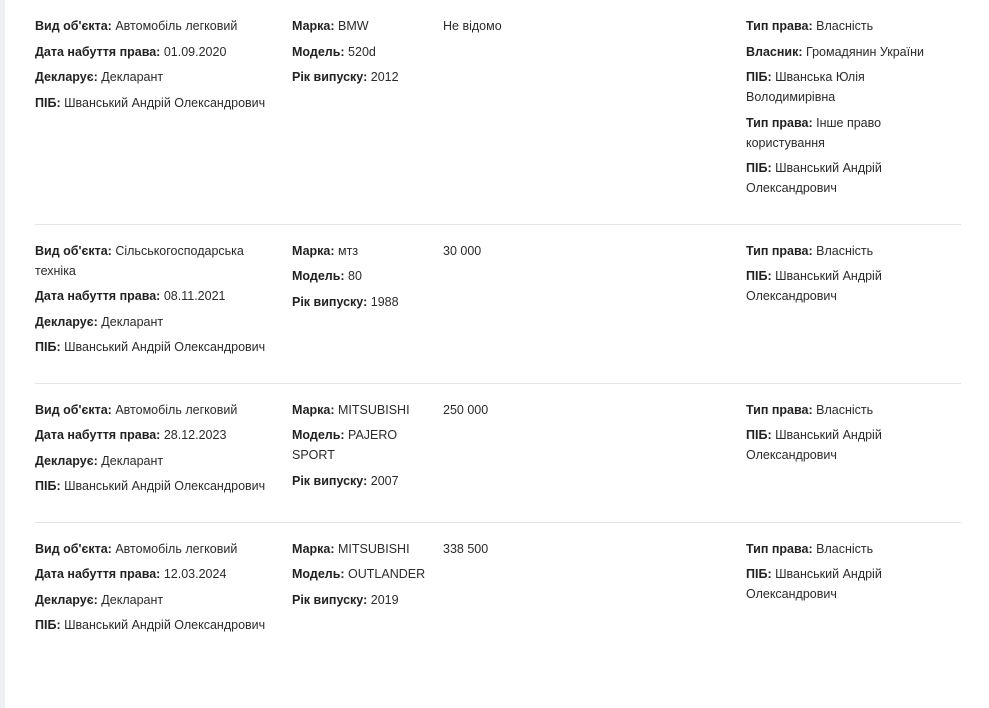 The width and height of the screenshot is (989, 708). What do you see at coordinates (66, 460) in the screenshot?
I see `declarant-label: Декларує:` at bounding box center [66, 460].